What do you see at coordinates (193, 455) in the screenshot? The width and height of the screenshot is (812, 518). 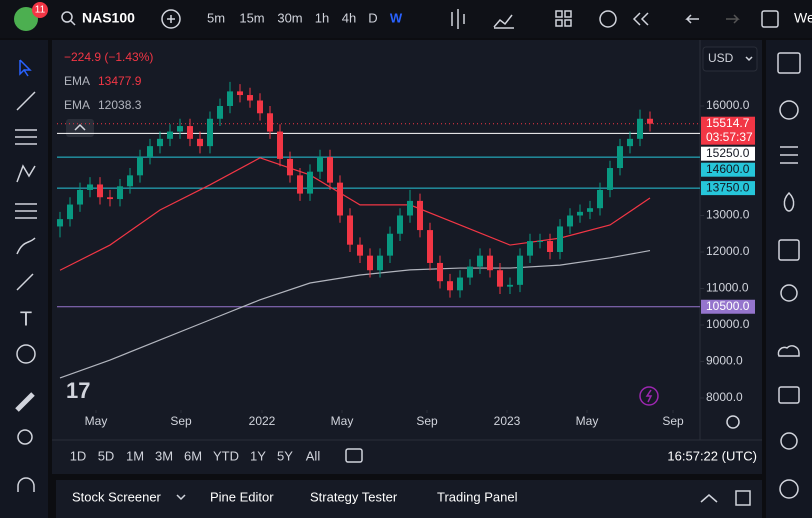 I see `range-button: 6M` at bounding box center [193, 455].